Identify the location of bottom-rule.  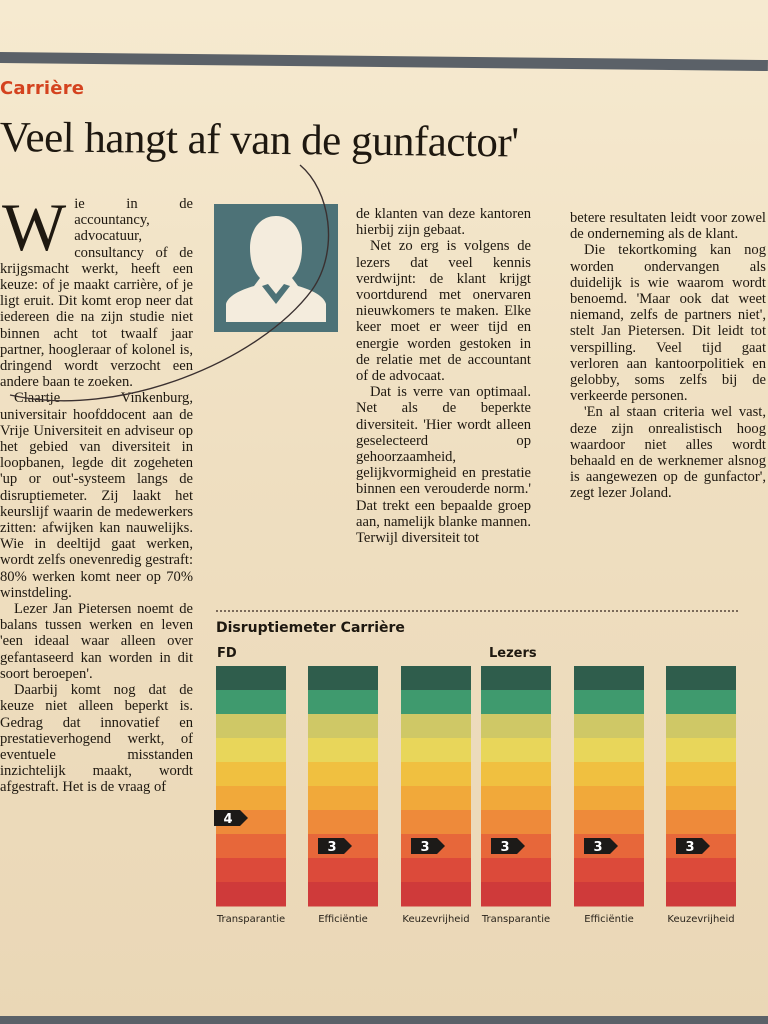
(384, 1020).